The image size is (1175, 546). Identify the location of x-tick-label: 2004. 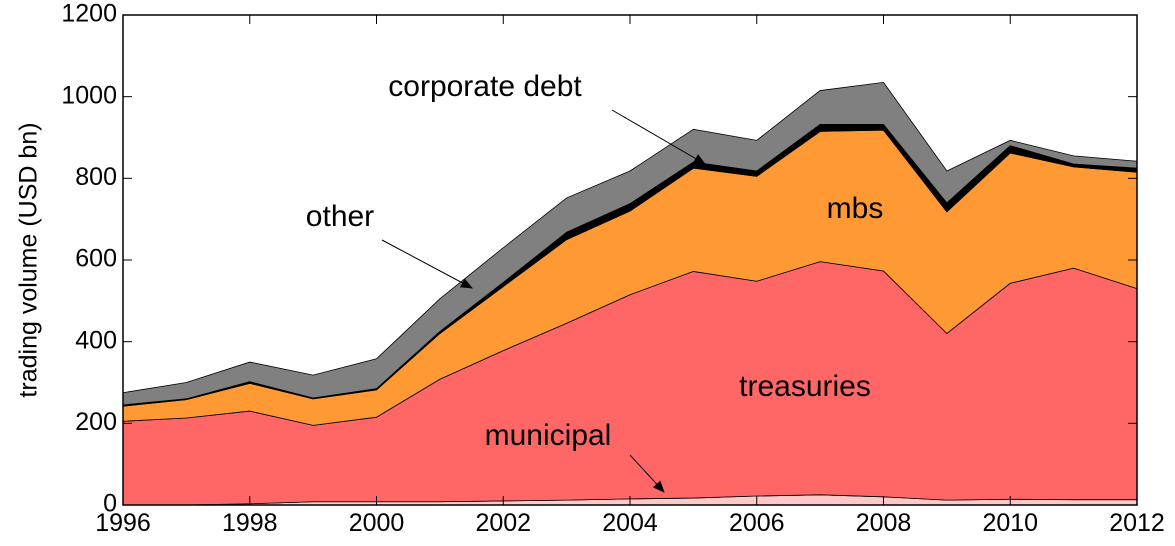
(630, 523).